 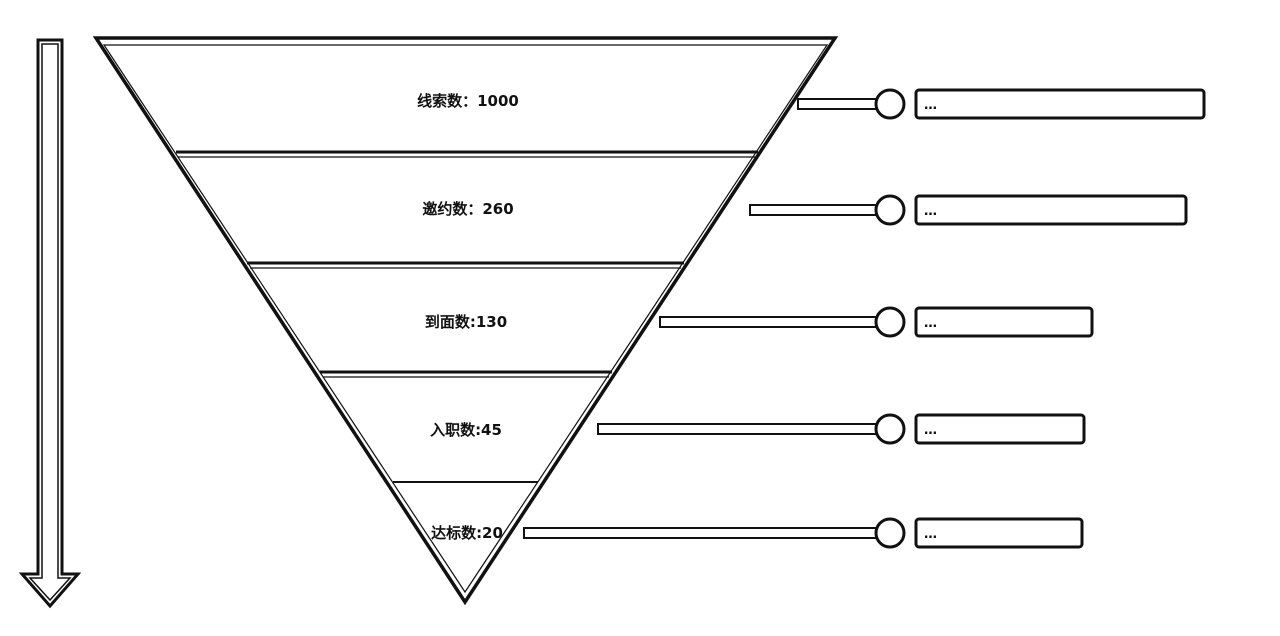 I want to click on funnel-stage-1: 线索数：1000, so click(x=467, y=125).